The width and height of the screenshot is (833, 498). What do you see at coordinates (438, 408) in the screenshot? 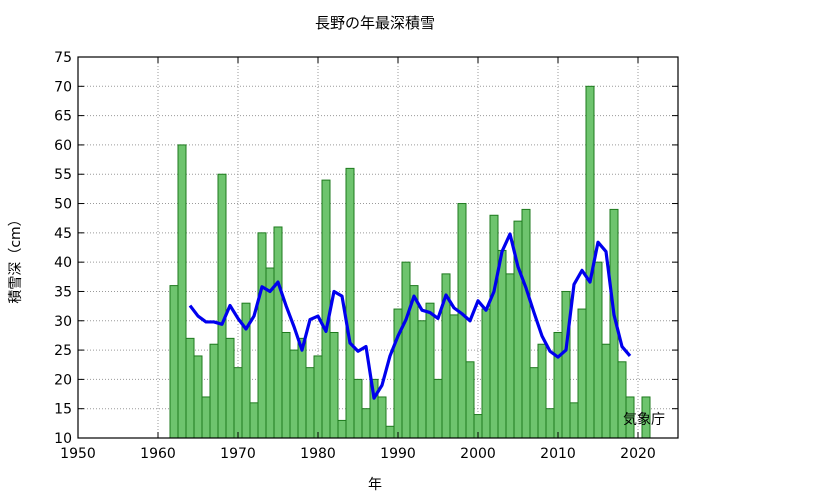
I see `bar-1995` at bounding box center [438, 408].